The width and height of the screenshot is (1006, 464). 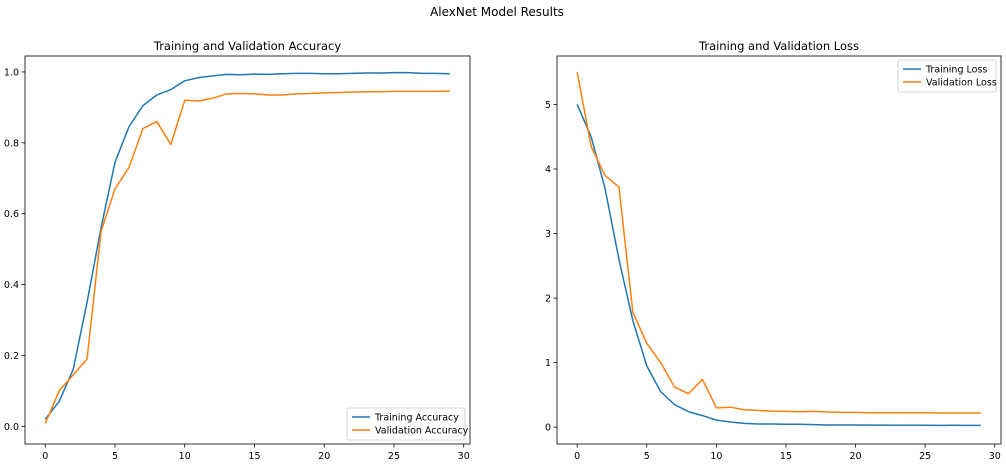 I want to click on y-tick-label: 0.0, so click(x=11, y=427).